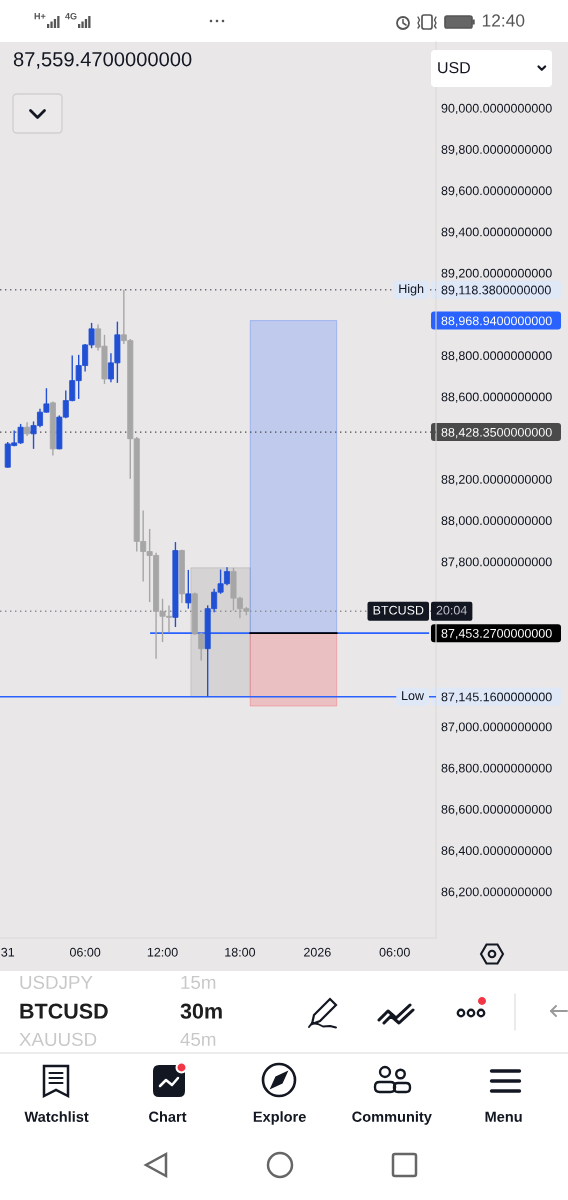 The image size is (568, 1200). I want to click on y-tick-label: 88,200.0000000000, so click(496, 480).